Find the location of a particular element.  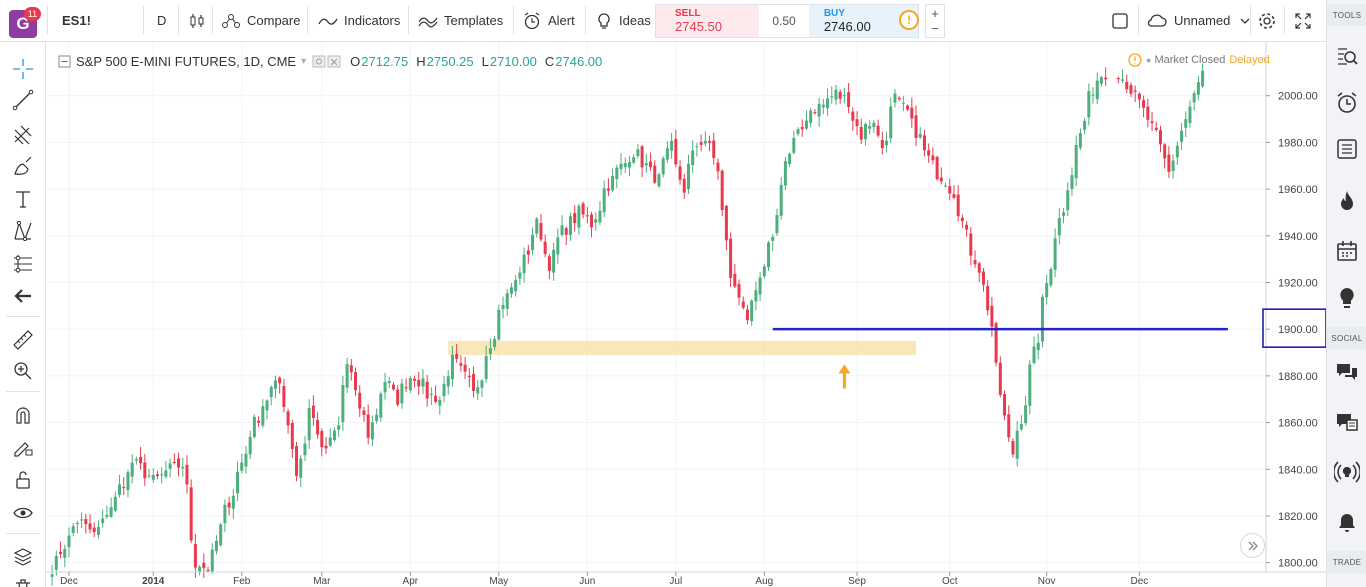

lightbulb-icon is located at coordinates (1347, 298).